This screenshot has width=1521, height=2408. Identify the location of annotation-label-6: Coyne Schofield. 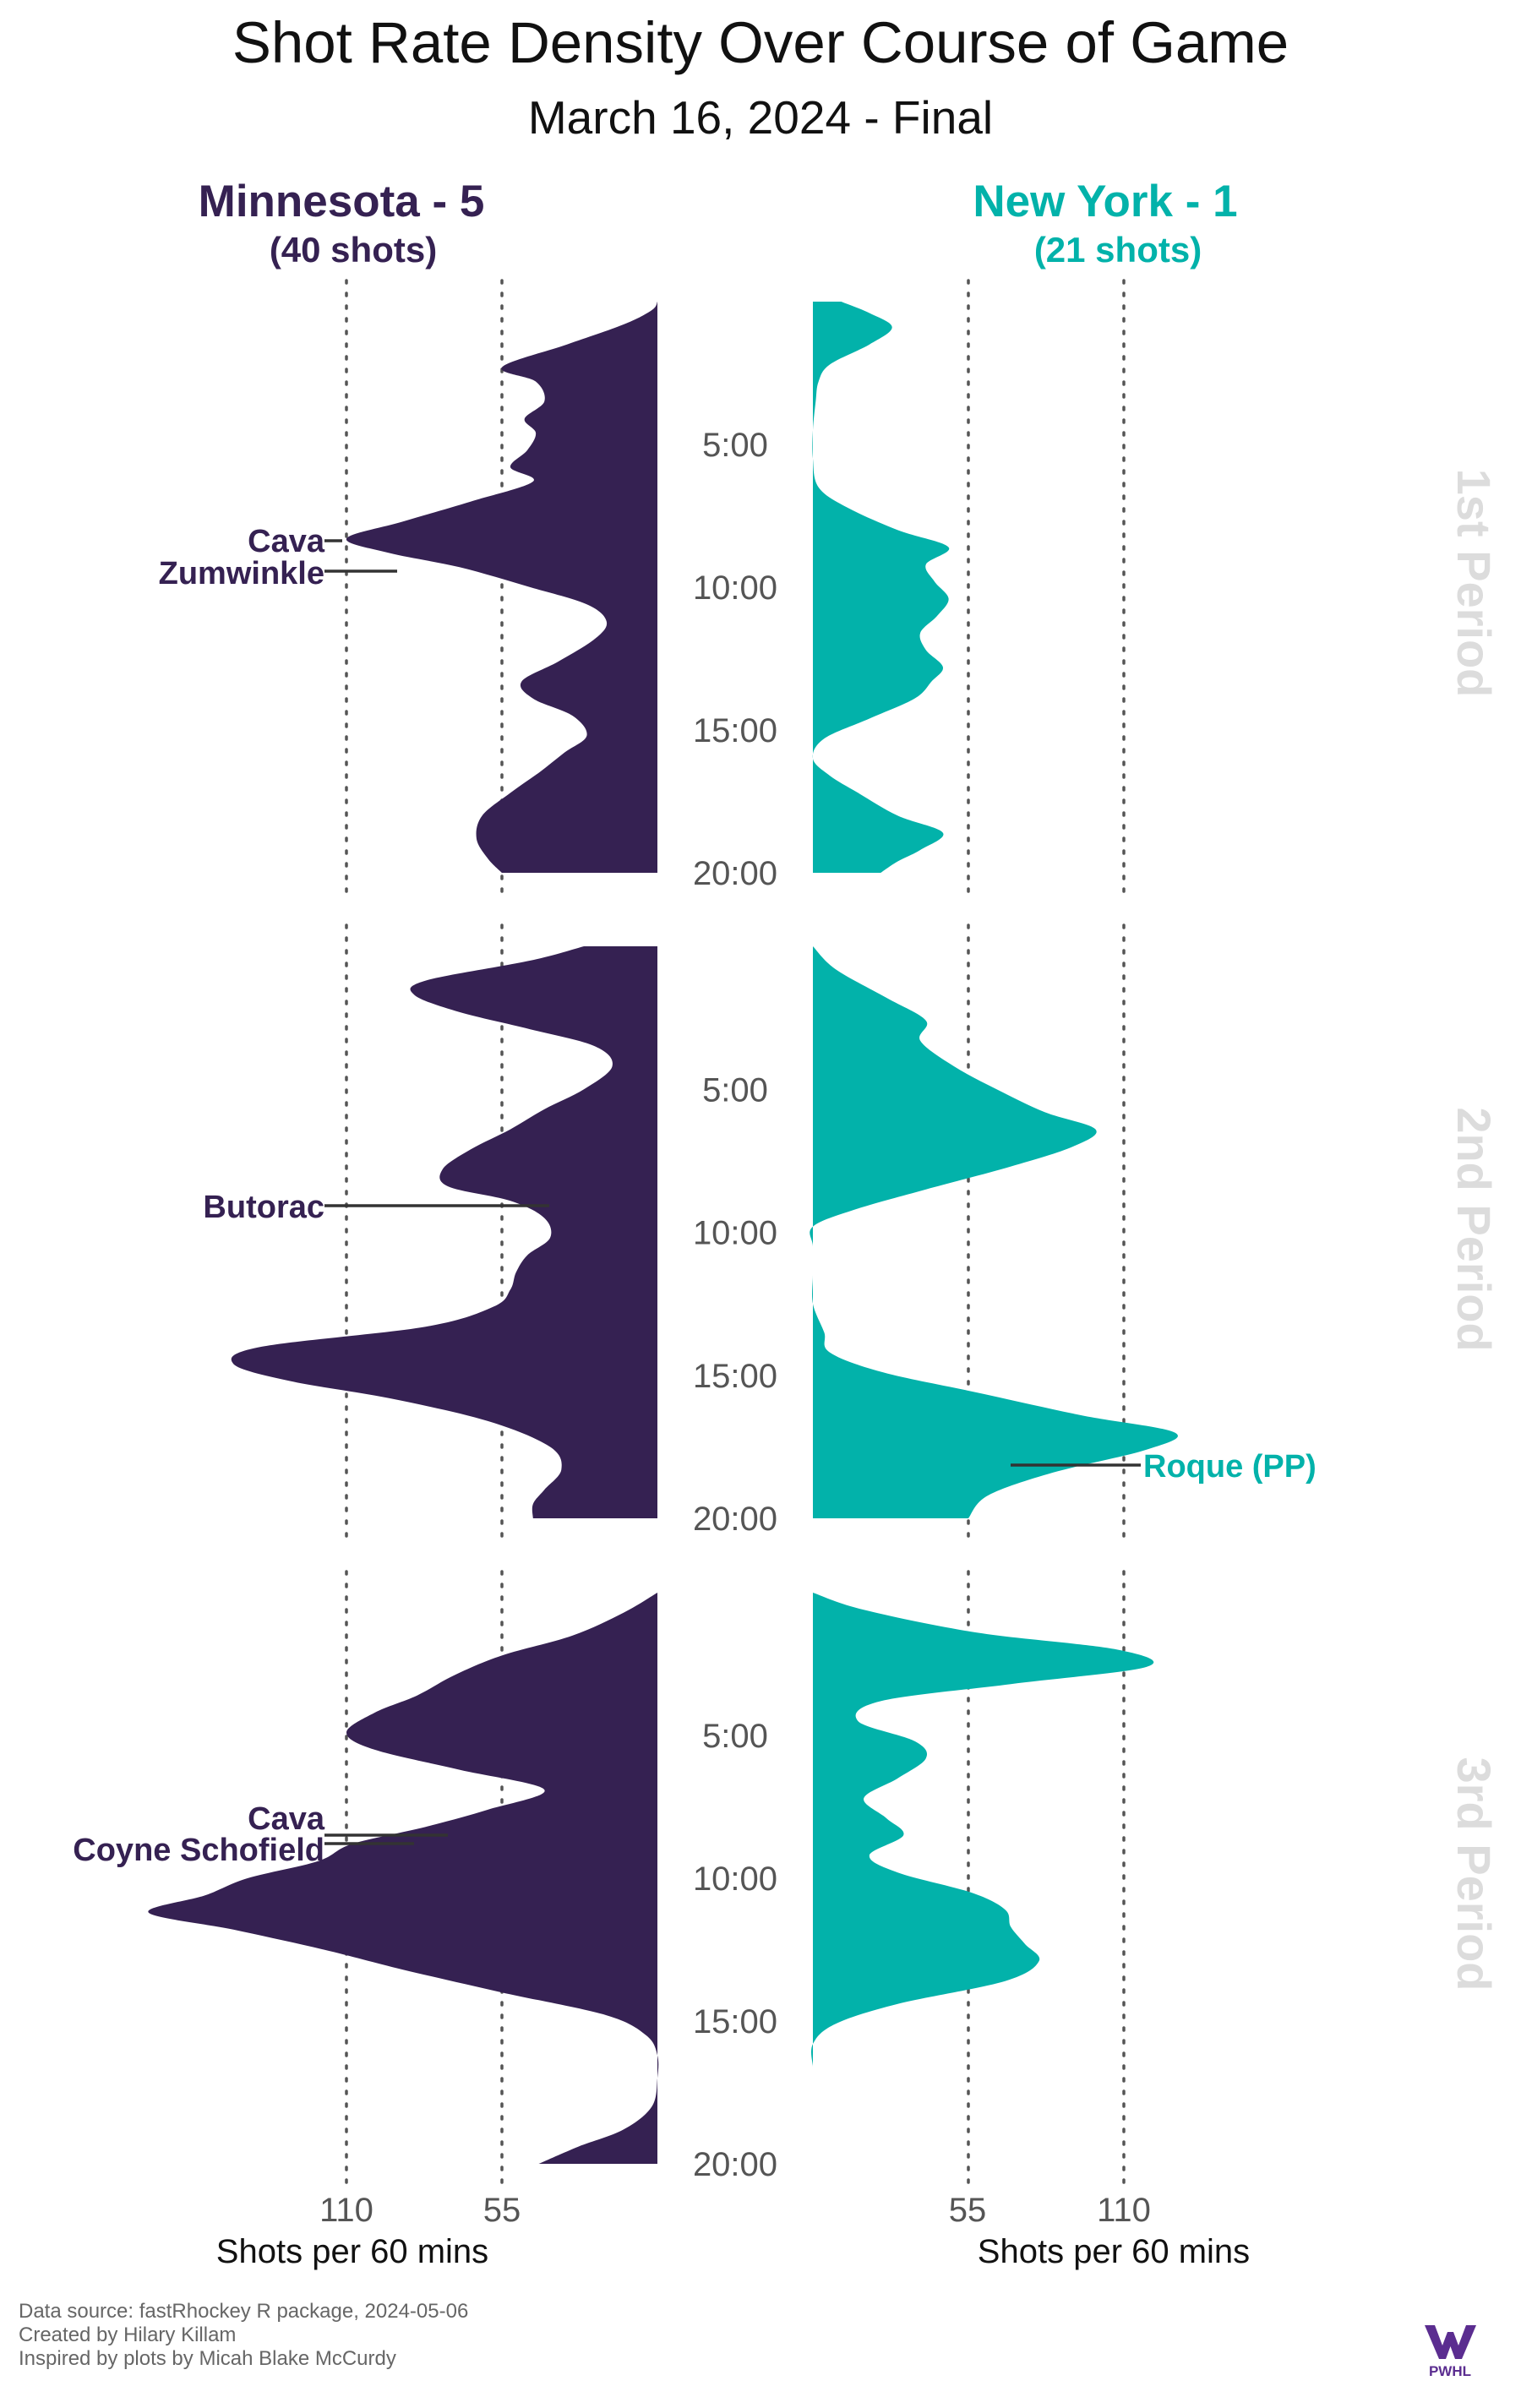
(198, 1851).